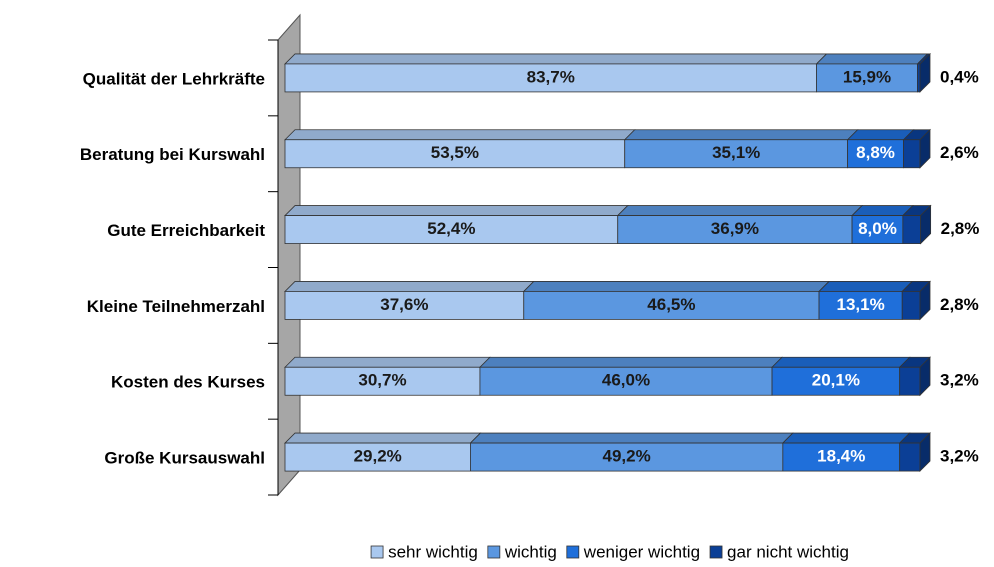 Image resolution: width=994 pixels, height=567 pixels. What do you see at coordinates (184, 458) in the screenshot?
I see `category-label: Große Kursauswahl` at bounding box center [184, 458].